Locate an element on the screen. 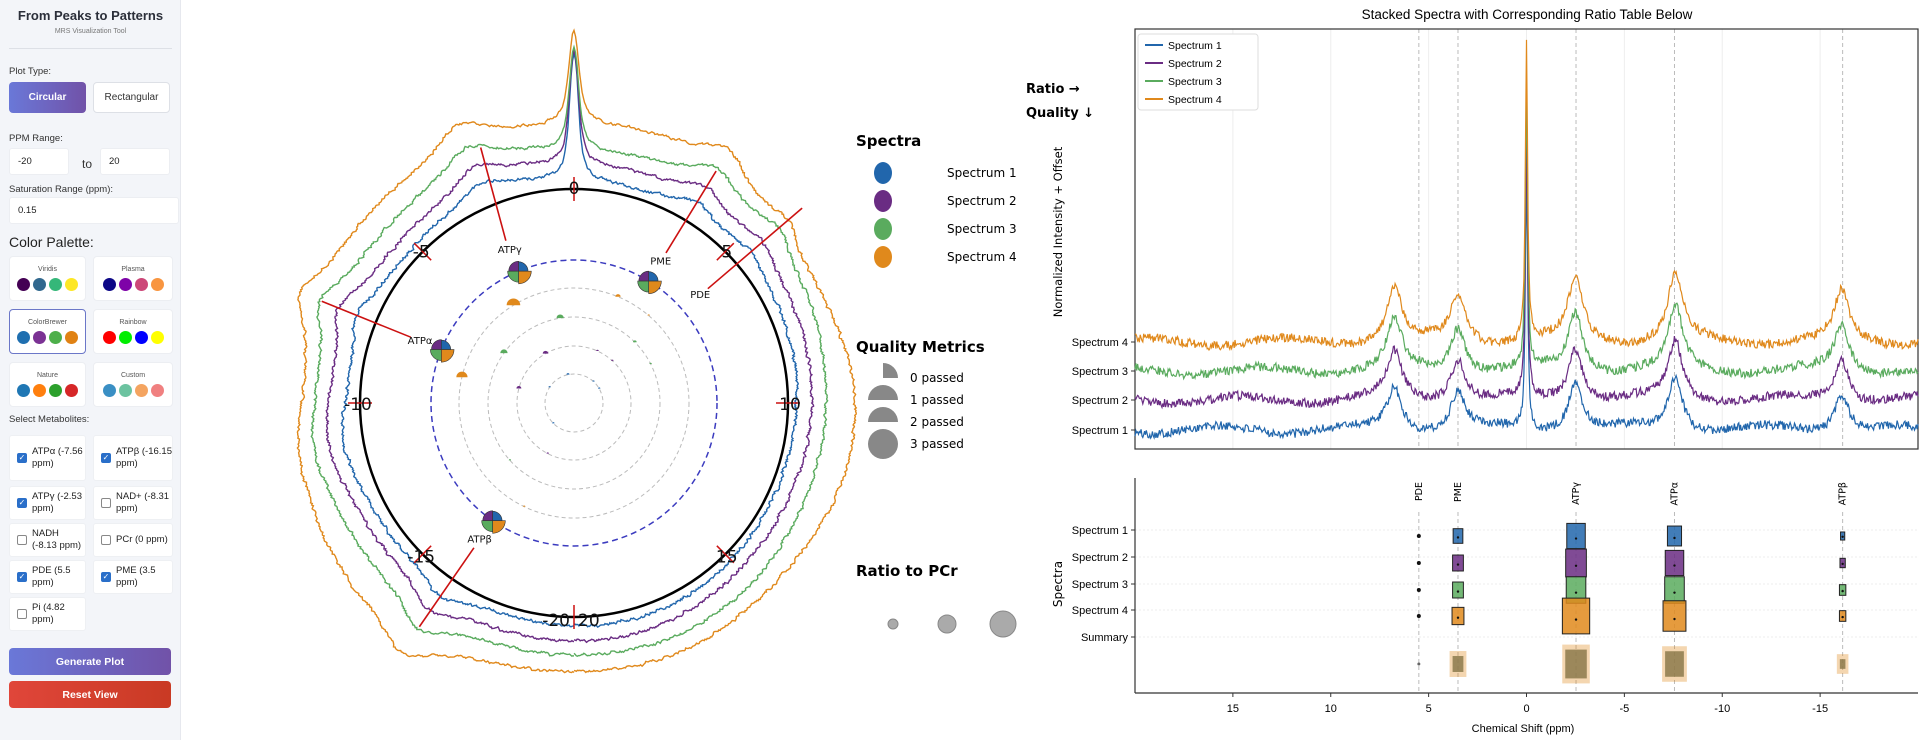  ppm-tick is located at coordinates (422, 554).